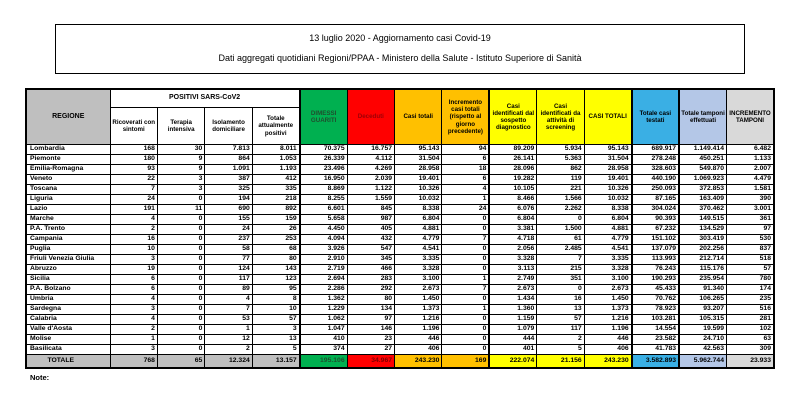 This screenshot has width=800, height=408. Describe the element at coordinates (656, 349) in the screenshot. I see `cell-testati: 41.783` at that location.